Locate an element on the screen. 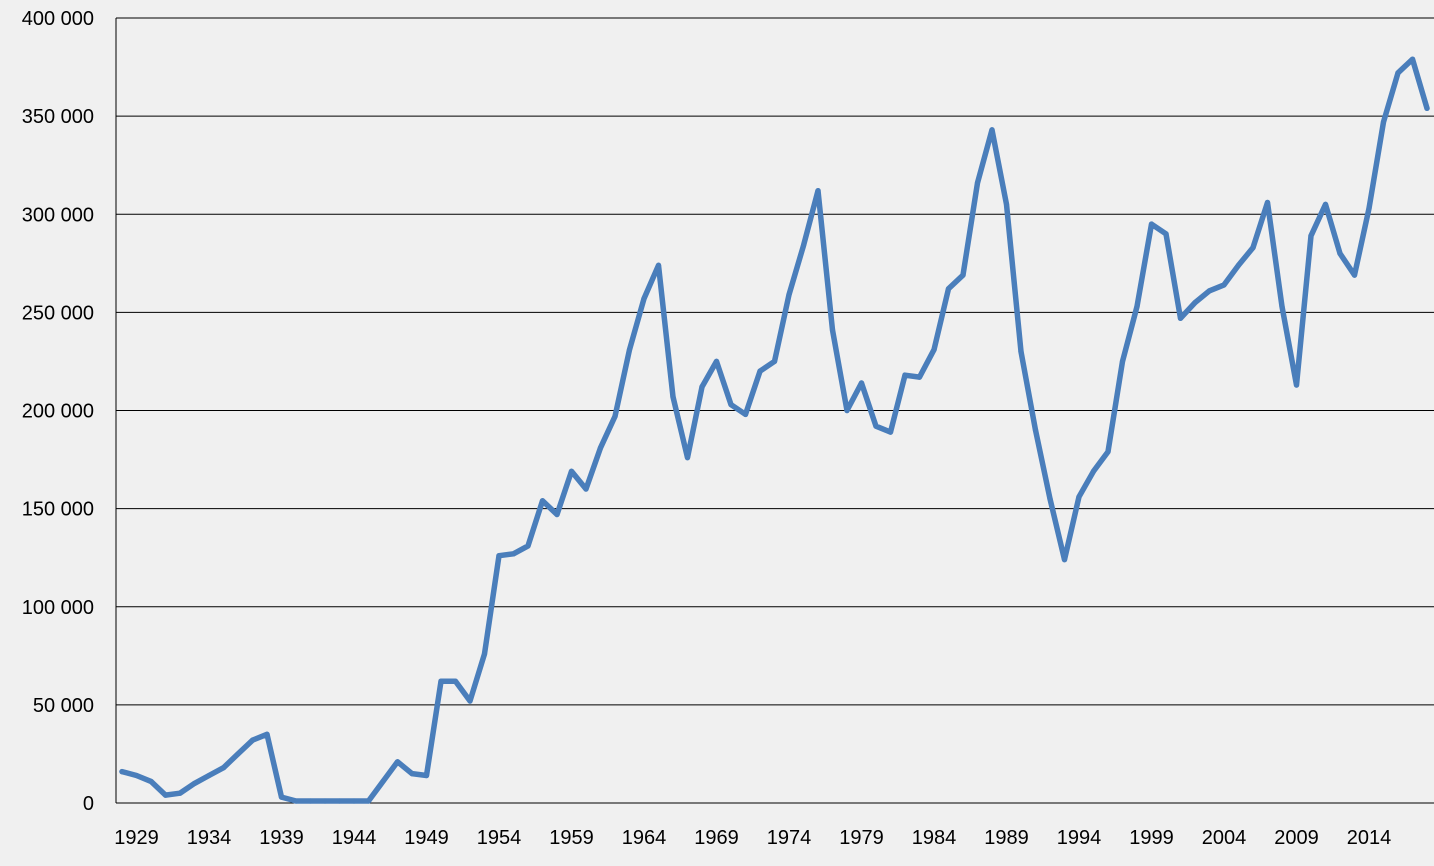 The width and height of the screenshot is (1434, 866). y-tick-label: 0 is located at coordinates (88, 804).